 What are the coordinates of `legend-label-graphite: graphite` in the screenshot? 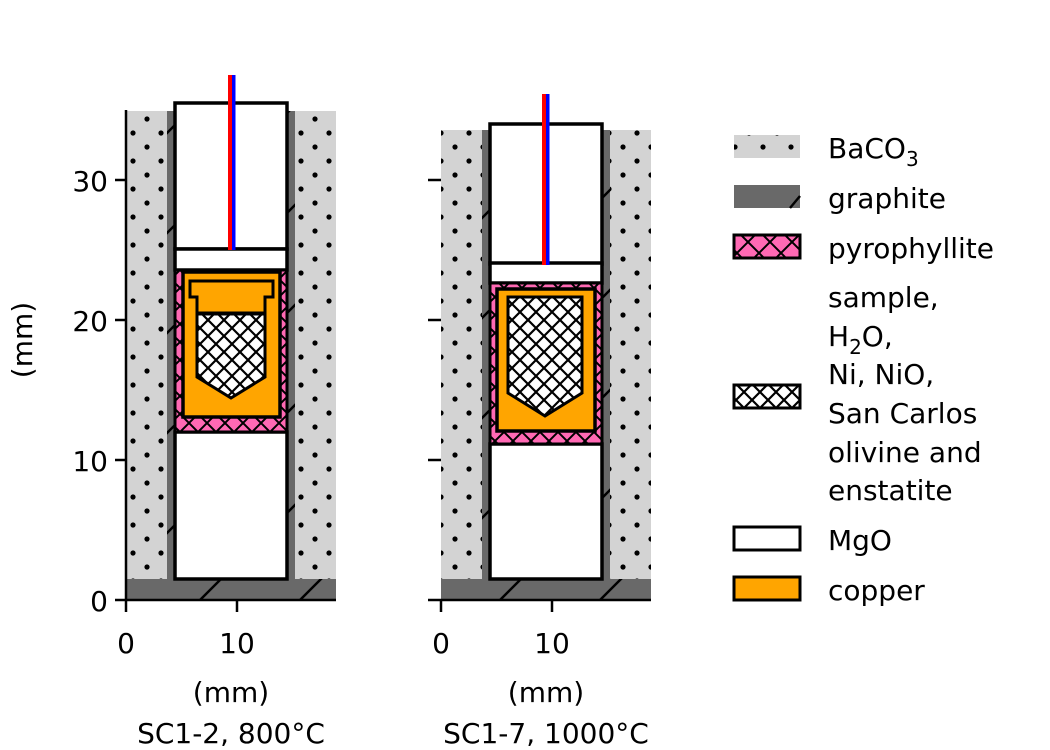 It's located at (887, 198).